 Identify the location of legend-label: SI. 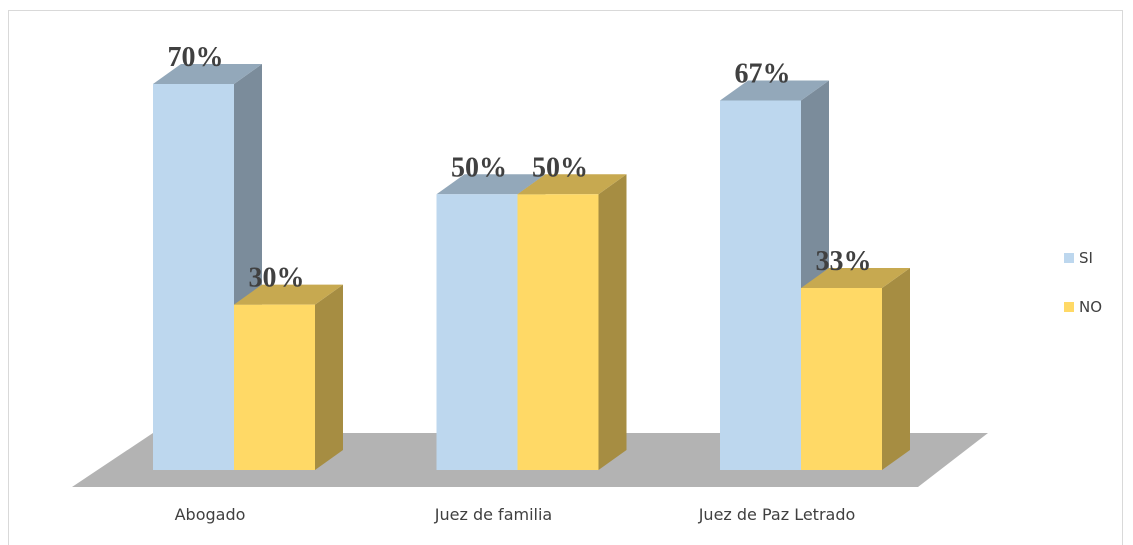
(1086, 258).